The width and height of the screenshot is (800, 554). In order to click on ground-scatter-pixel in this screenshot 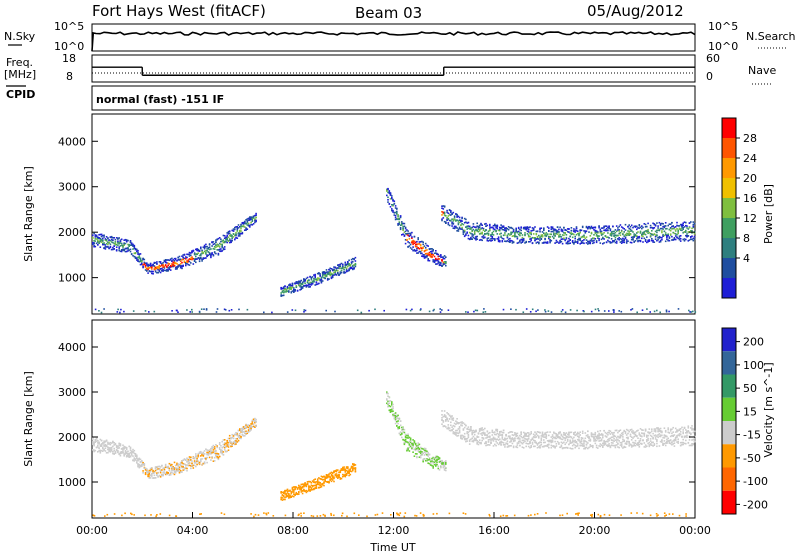, I will do `click(206, 309)`.